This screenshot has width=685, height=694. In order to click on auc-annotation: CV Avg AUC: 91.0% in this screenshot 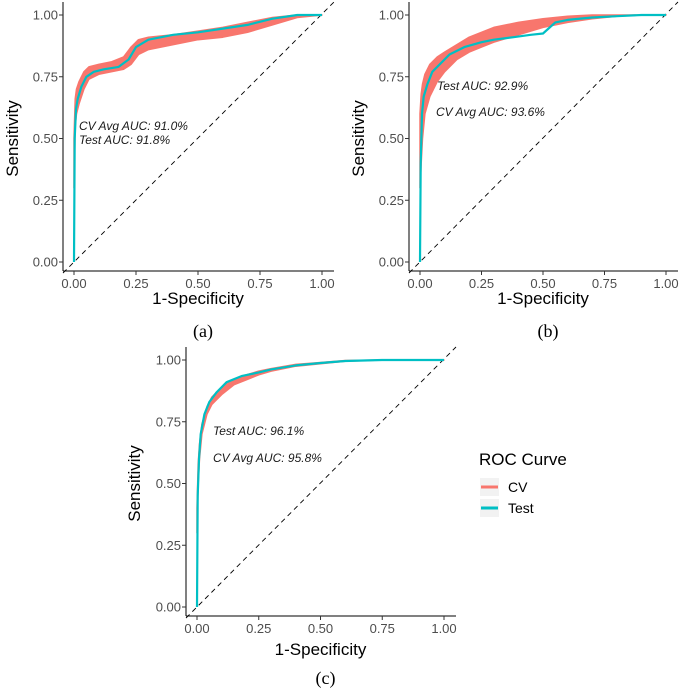, I will do `click(133, 126)`.